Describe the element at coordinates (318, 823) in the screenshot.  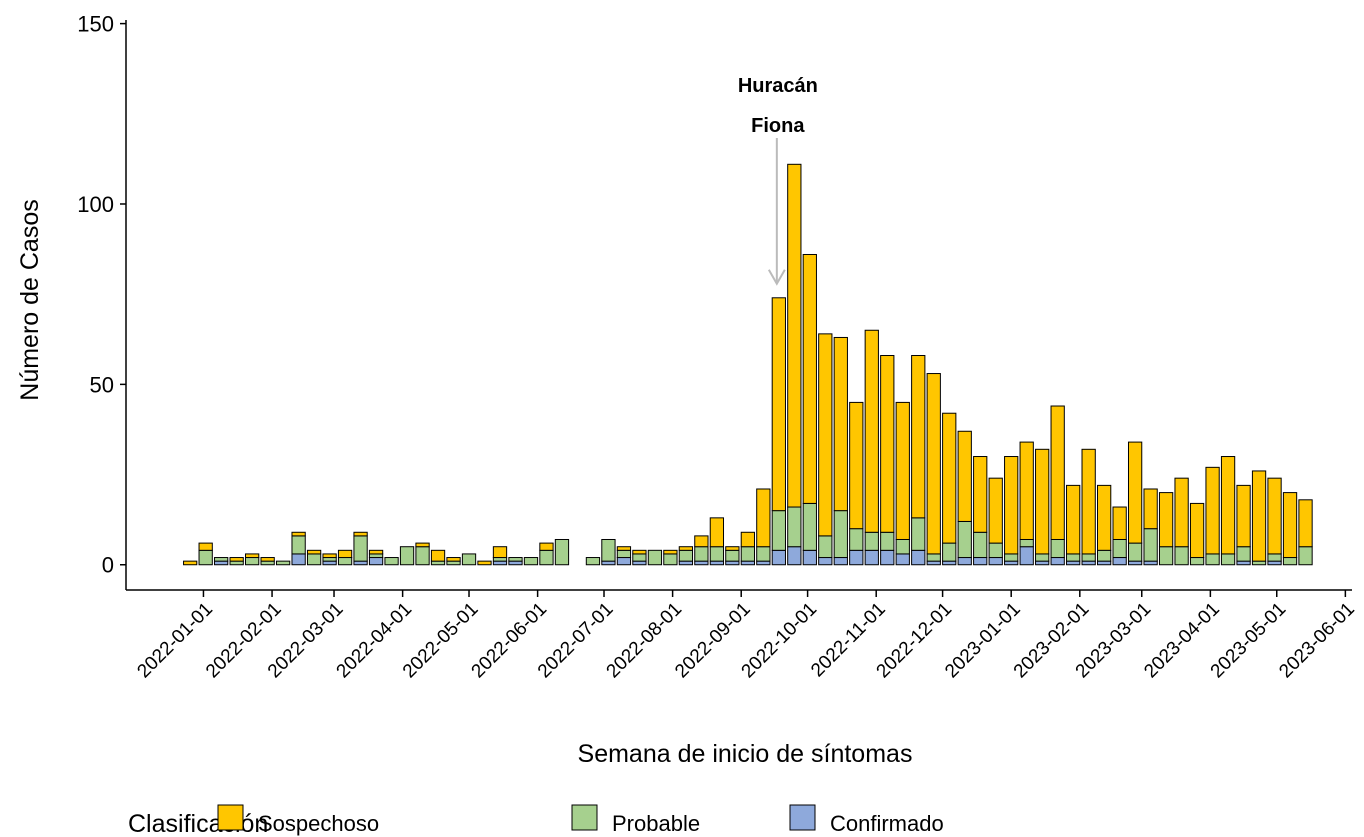
I see `legend-label: Sospechoso` at that location.